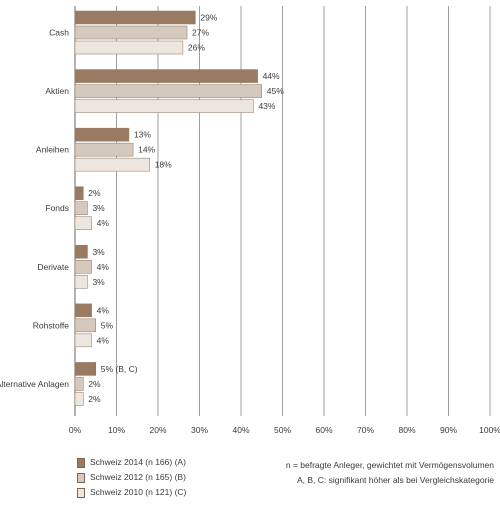  What do you see at coordinates (208, 18) in the screenshot?
I see `value-label: 29%` at bounding box center [208, 18].